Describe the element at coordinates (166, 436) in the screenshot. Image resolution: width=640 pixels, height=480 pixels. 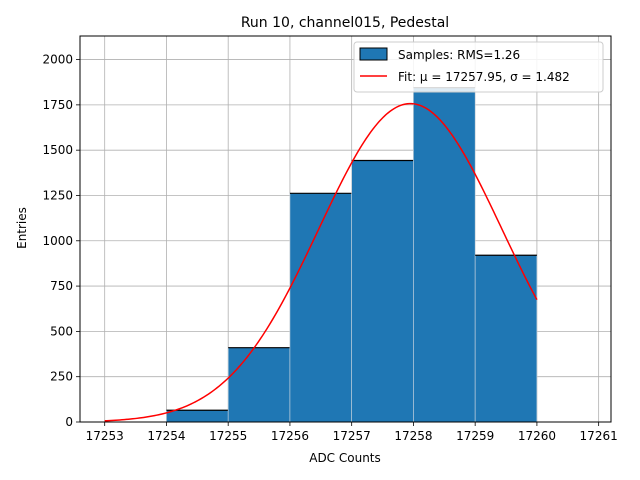
I see `x-tick-label: 17254` at that location.